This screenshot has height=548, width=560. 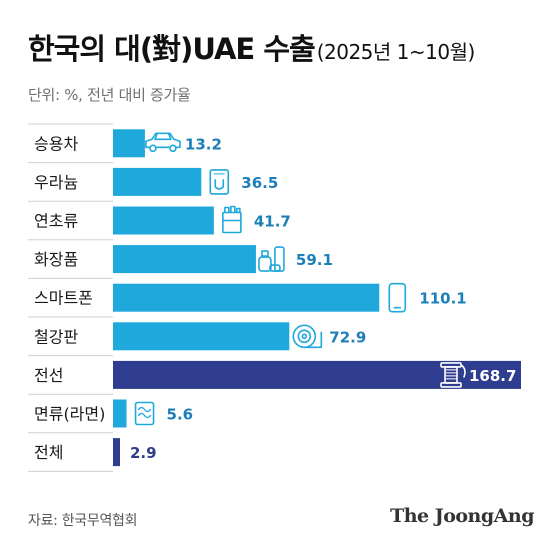 I want to click on car-icon, so click(x=163, y=142).